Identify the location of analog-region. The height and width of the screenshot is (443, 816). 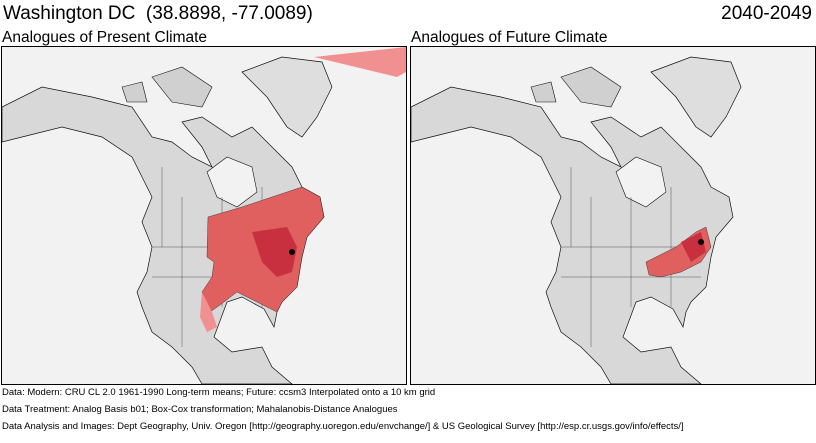
(678, 252).